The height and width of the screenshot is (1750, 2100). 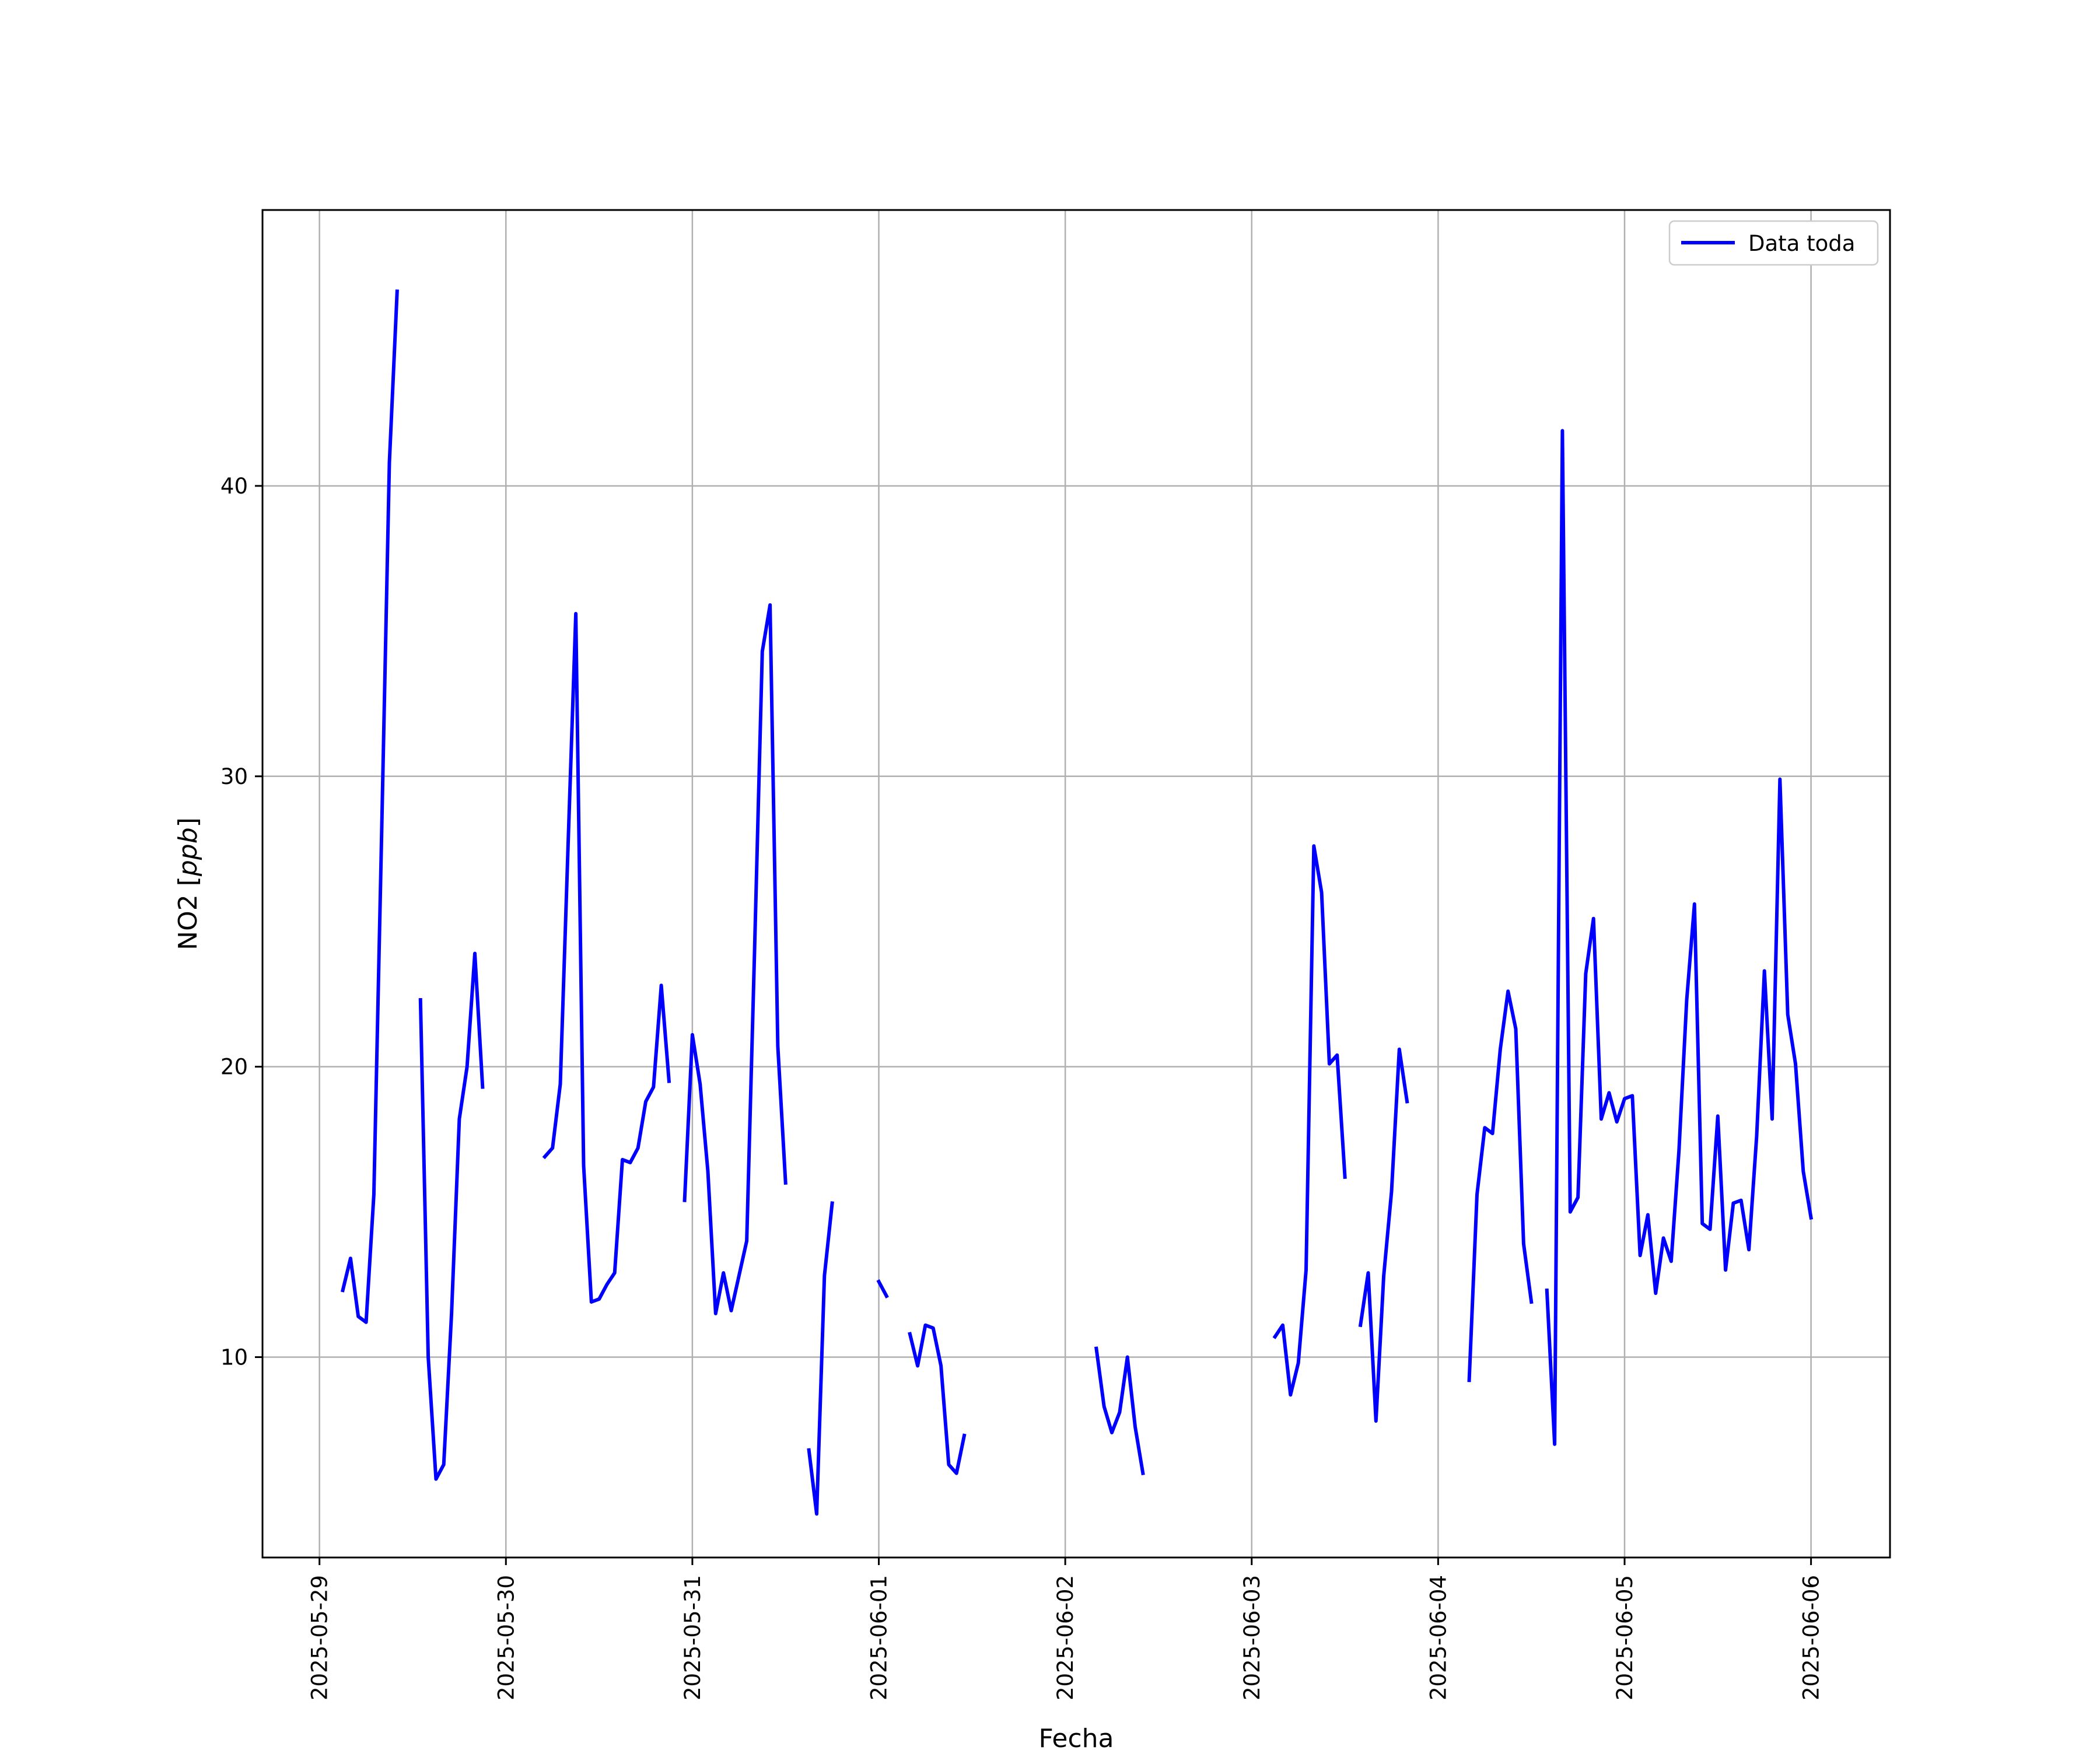 I want to click on x-tick-label: 2025-06-02, so click(x=1065, y=1637).